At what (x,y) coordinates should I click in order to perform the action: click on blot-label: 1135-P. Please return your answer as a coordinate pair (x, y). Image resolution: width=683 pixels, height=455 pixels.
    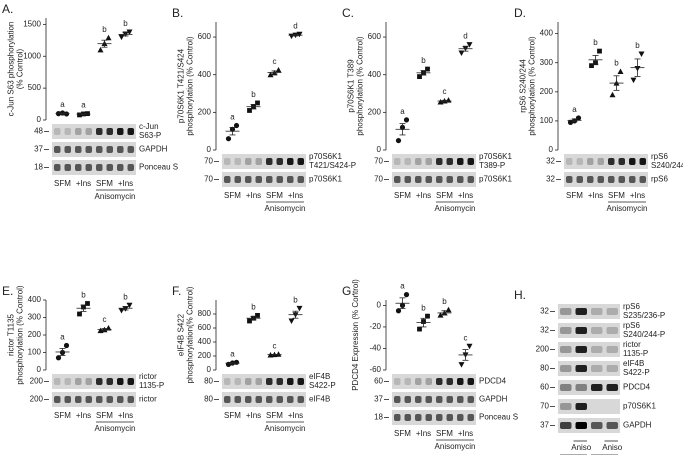
    Looking at the image, I should click on (151, 385).